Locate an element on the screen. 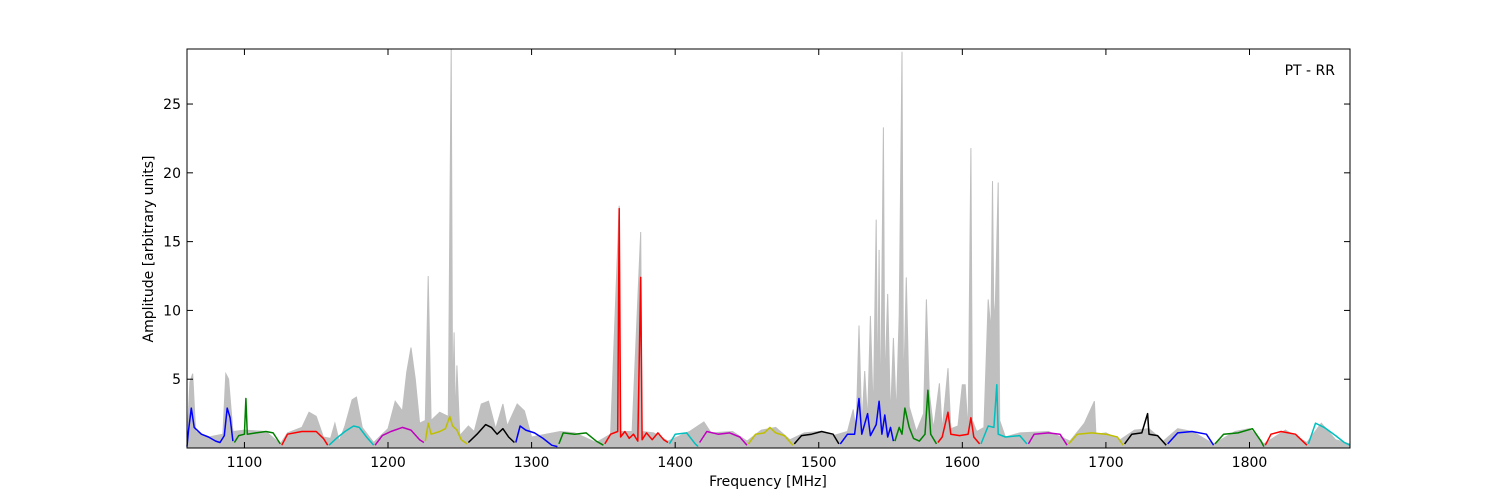 The width and height of the screenshot is (1500, 500). y-axis-label: Amplitude [arbitrary units] is located at coordinates (149, 249).